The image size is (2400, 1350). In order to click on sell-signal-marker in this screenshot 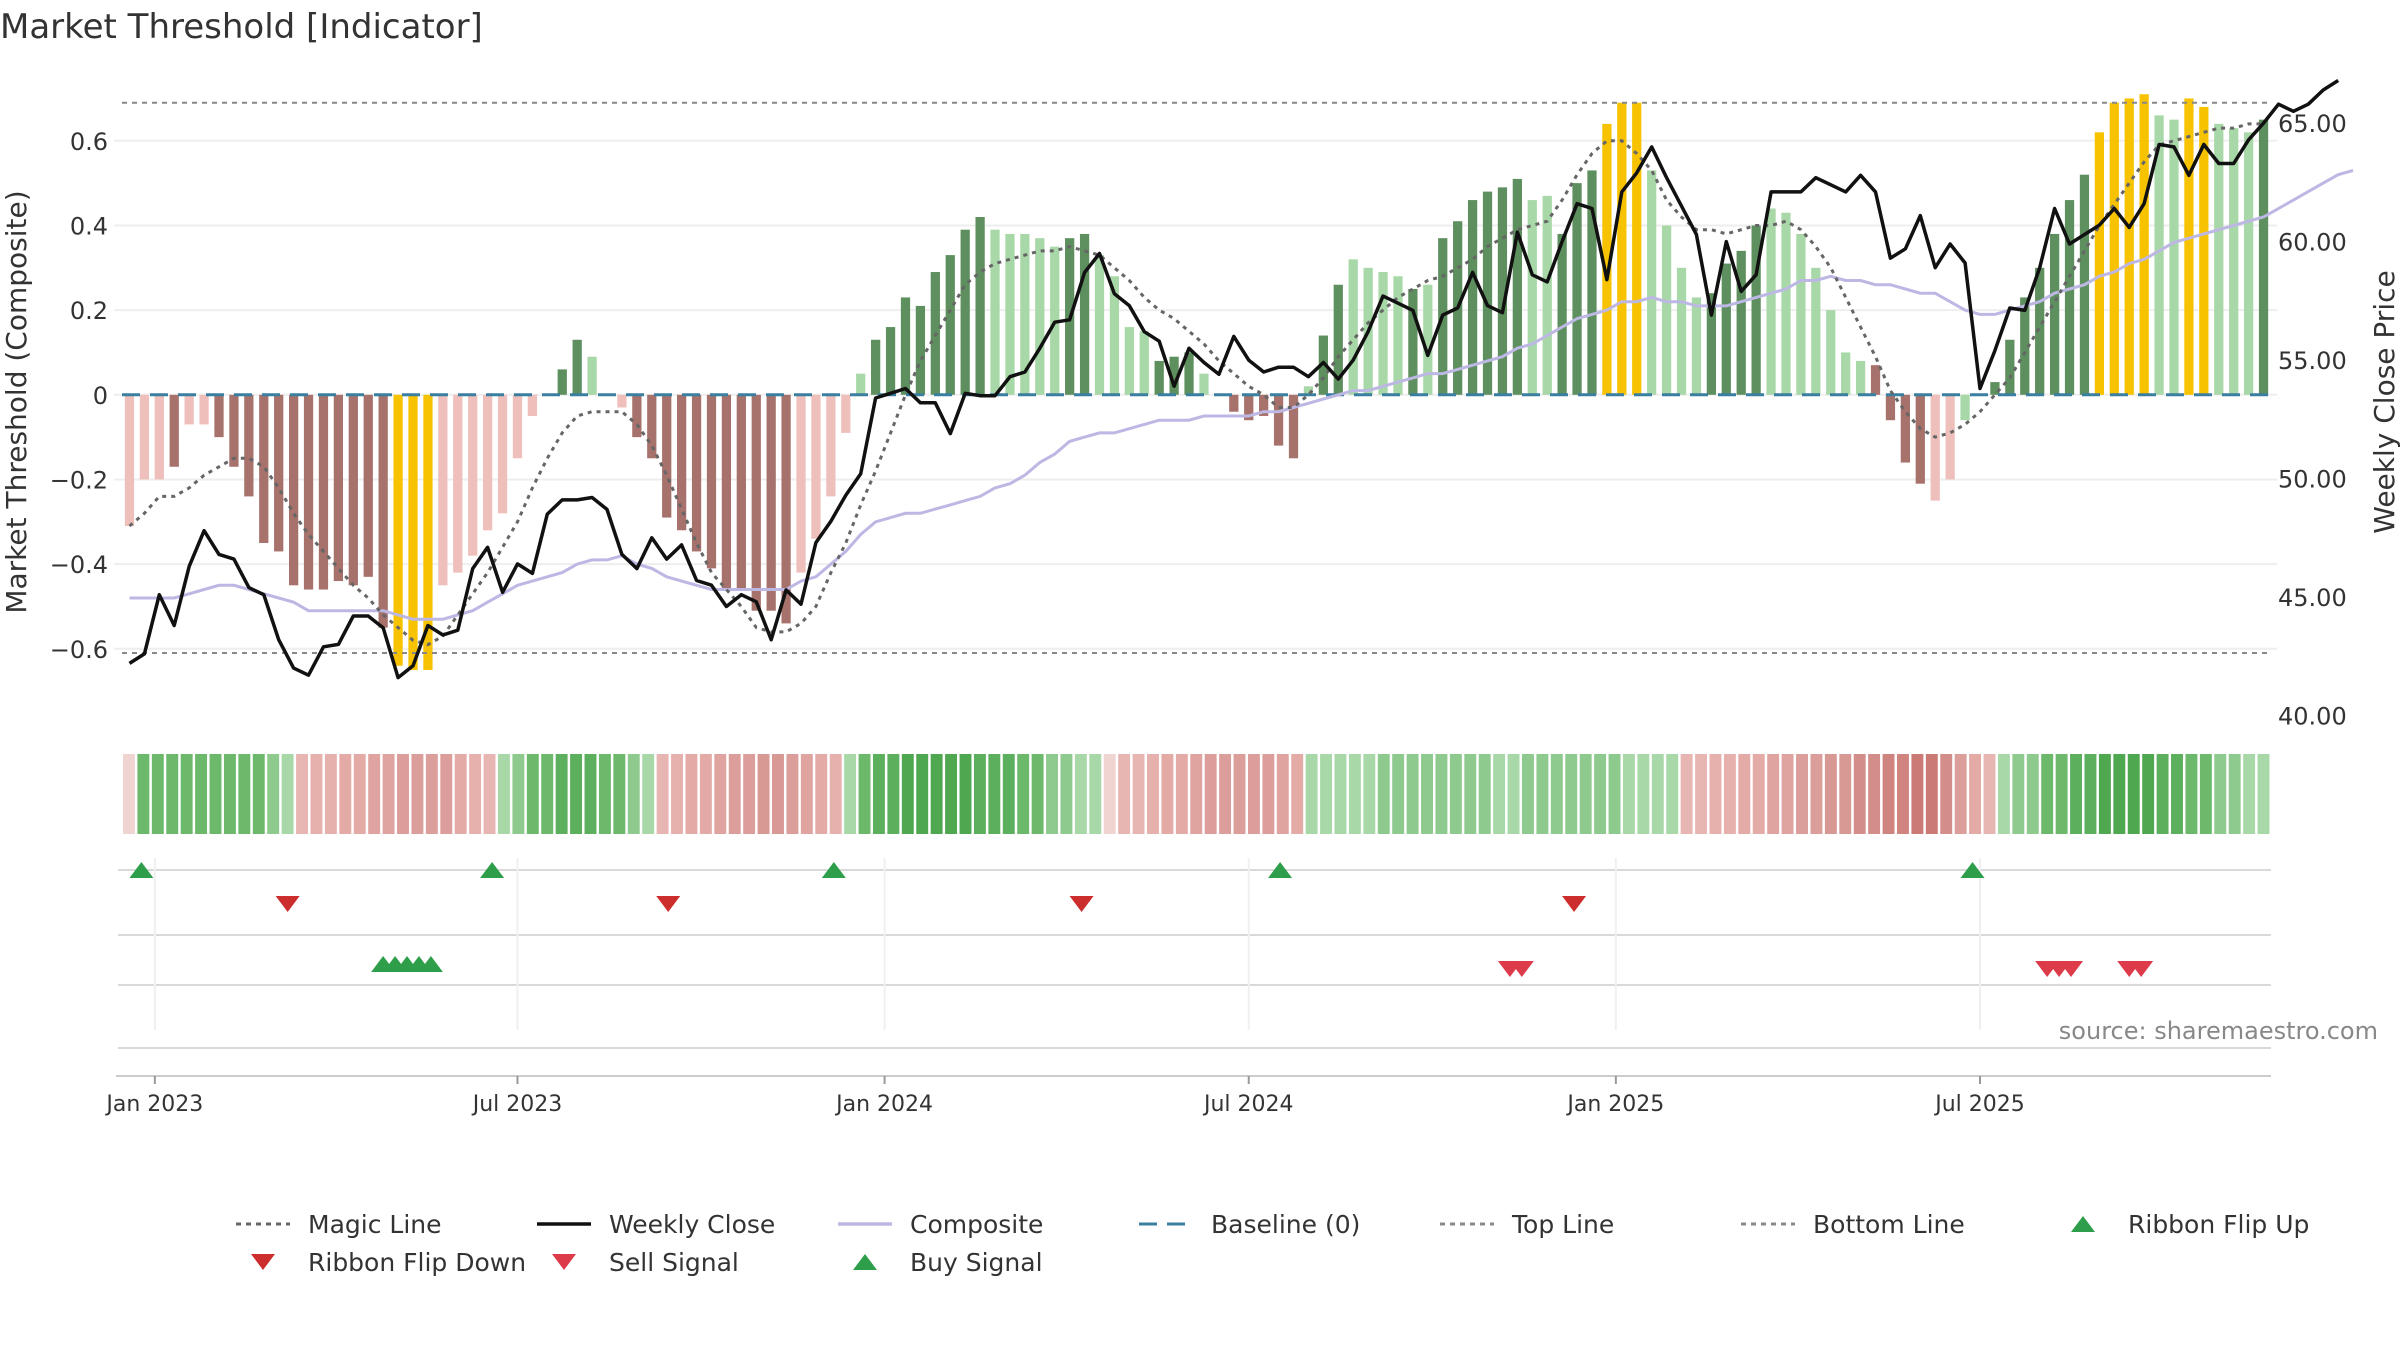, I will do `click(1521, 969)`.